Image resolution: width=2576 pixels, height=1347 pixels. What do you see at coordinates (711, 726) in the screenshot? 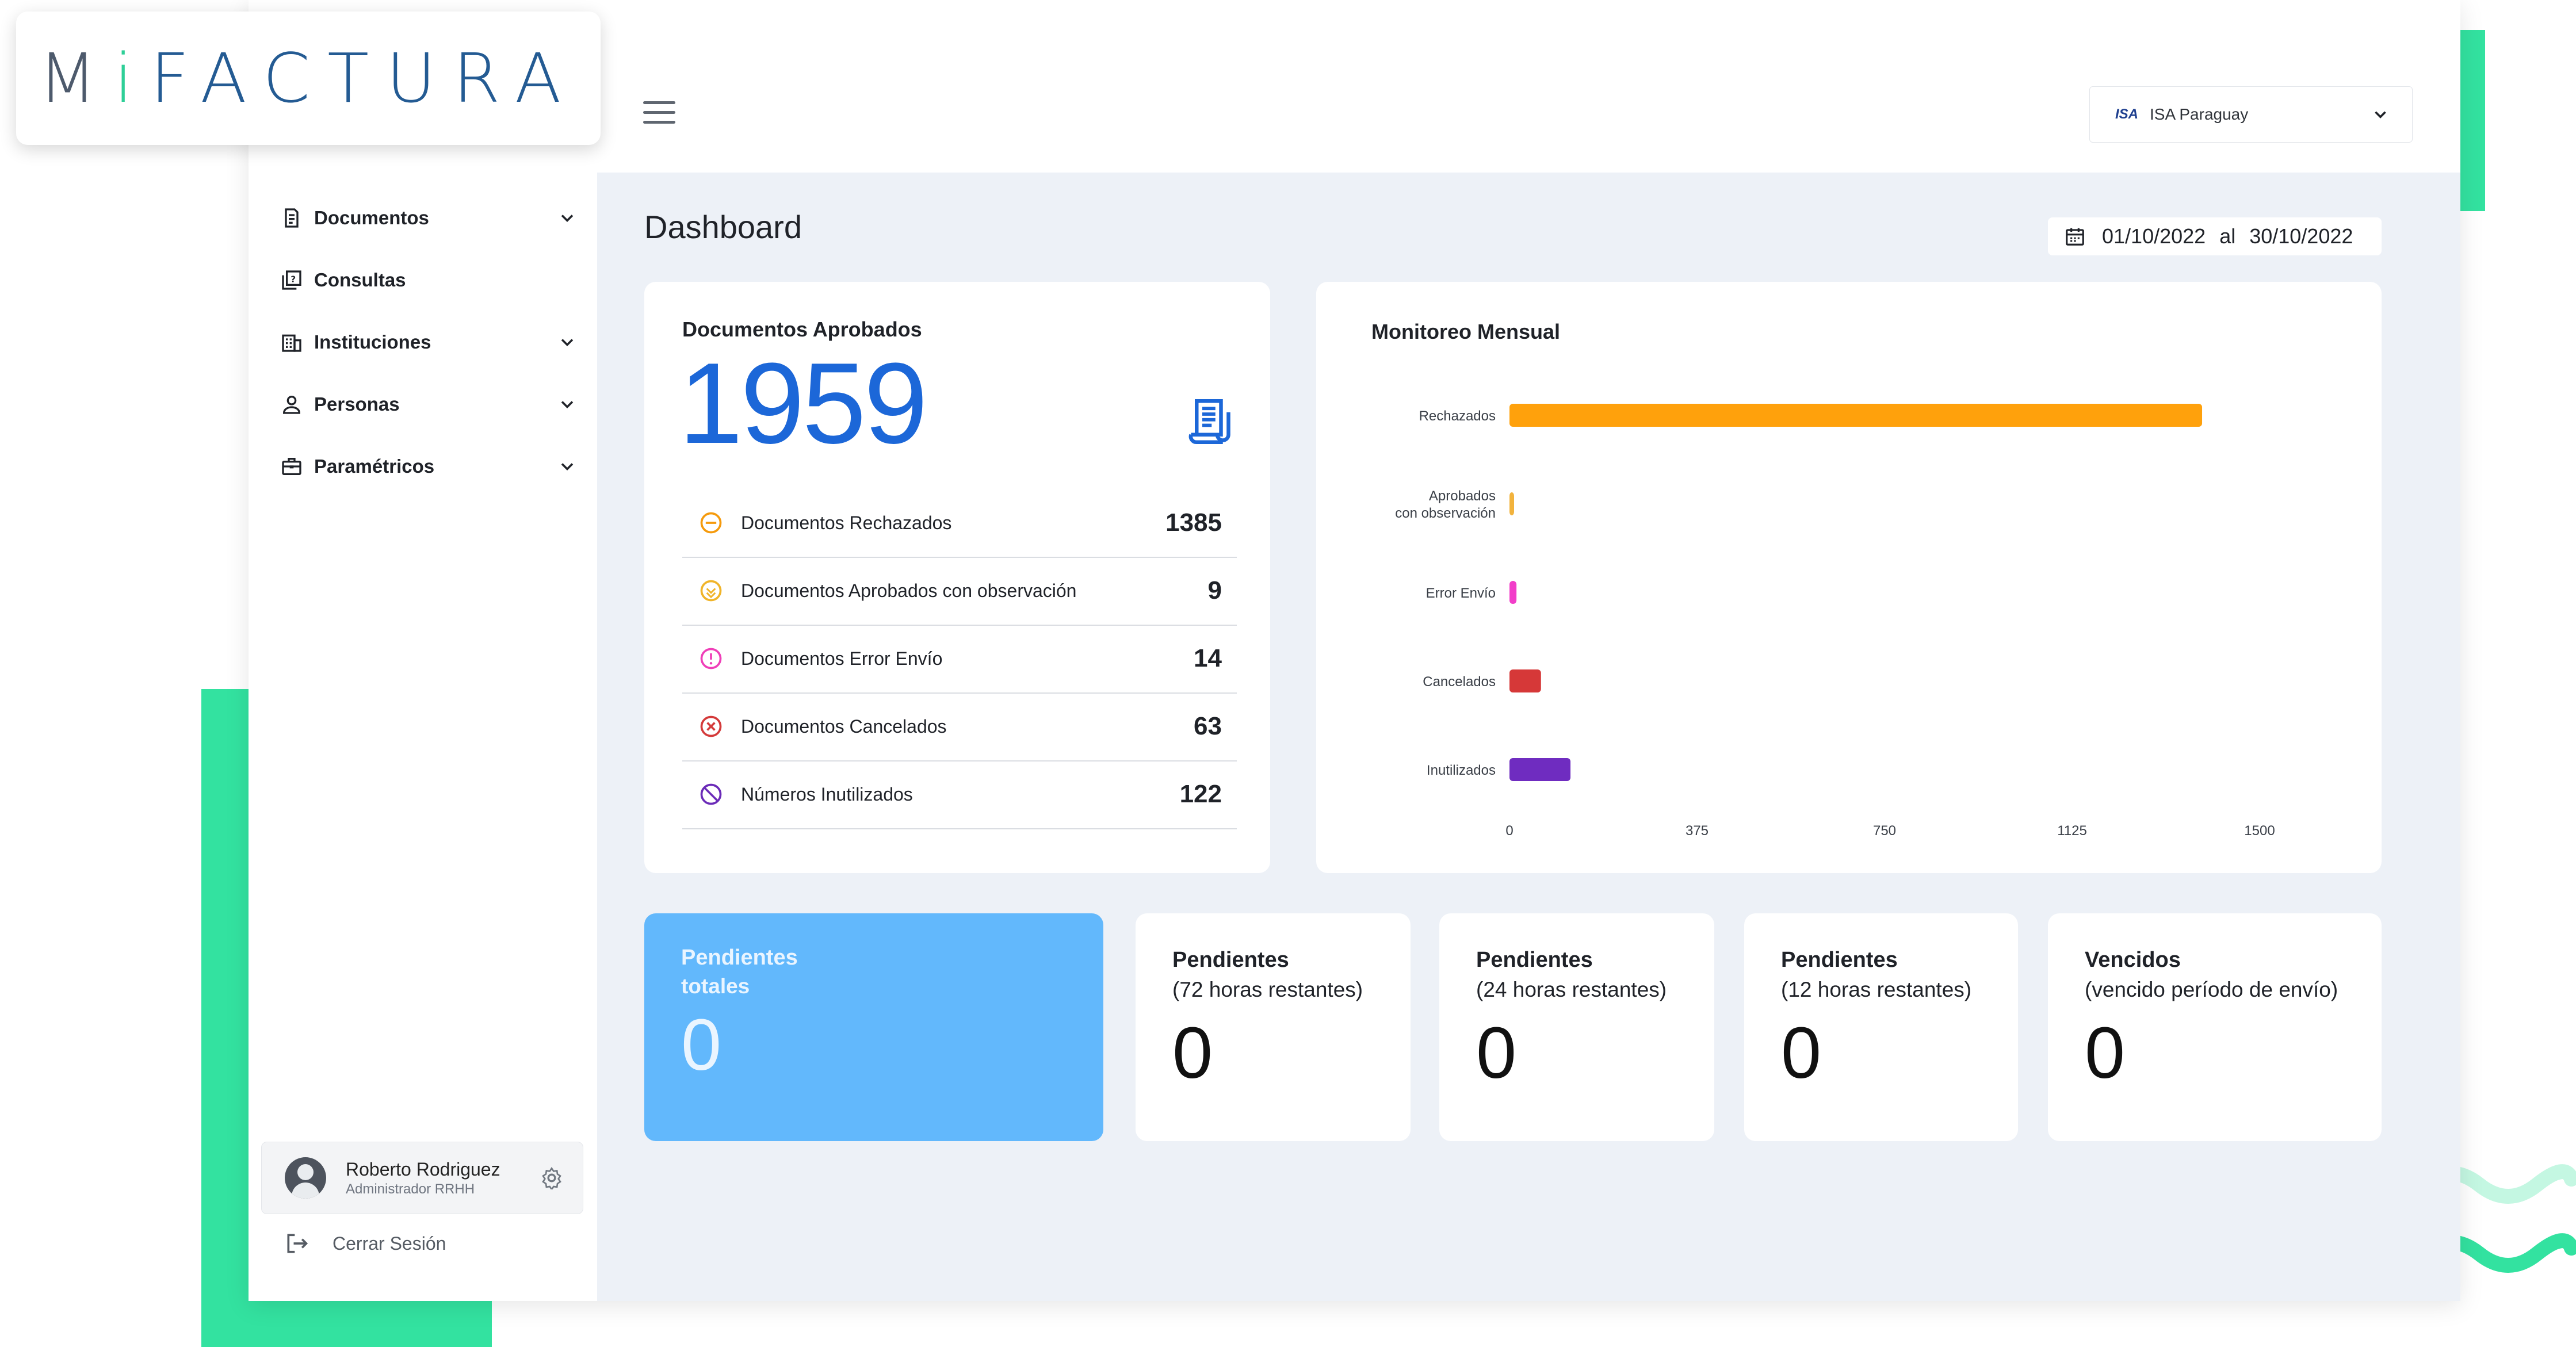
I see `x-circle-icon` at bounding box center [711, 726].